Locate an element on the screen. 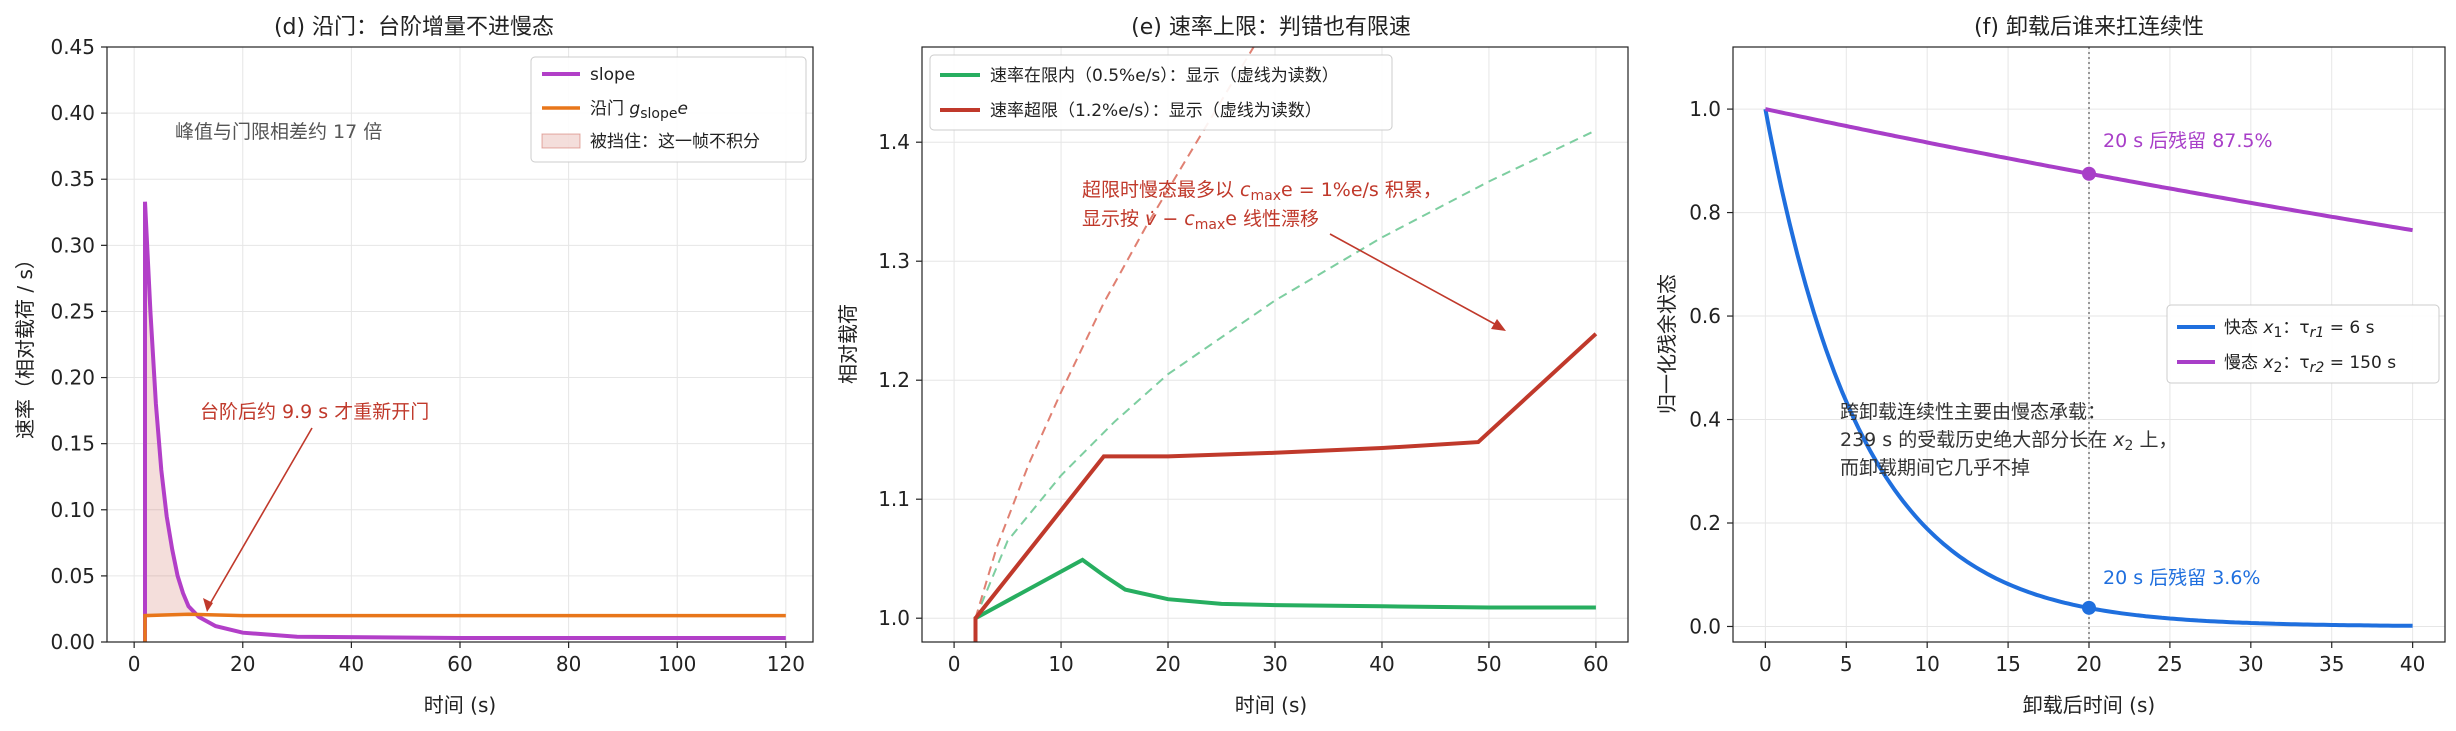 The width and height of the screenshot is (2456, 731). y-tick-label: 0.0 is located at coordinates (1705, 626).